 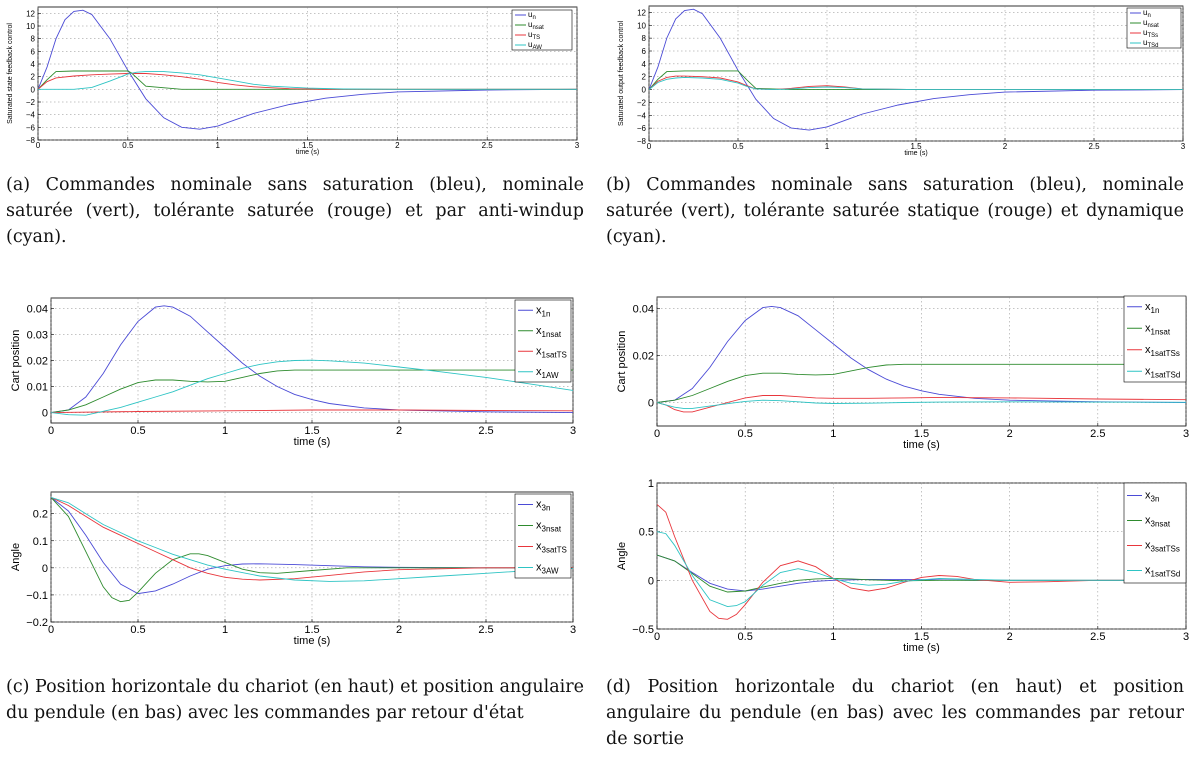 What do you see at coordinates (644, 64) in the screenshot?
I see `y-tick-label: 4` at bounding box center [644, 64].